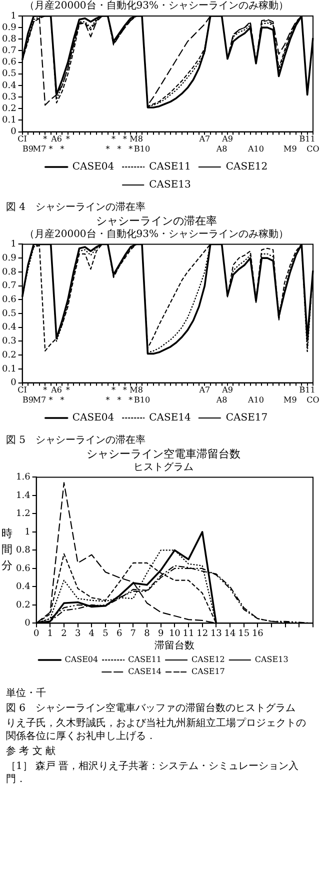 The image size is (321, 869). I want to click on x-tick-label: 8, so click(147, 633).